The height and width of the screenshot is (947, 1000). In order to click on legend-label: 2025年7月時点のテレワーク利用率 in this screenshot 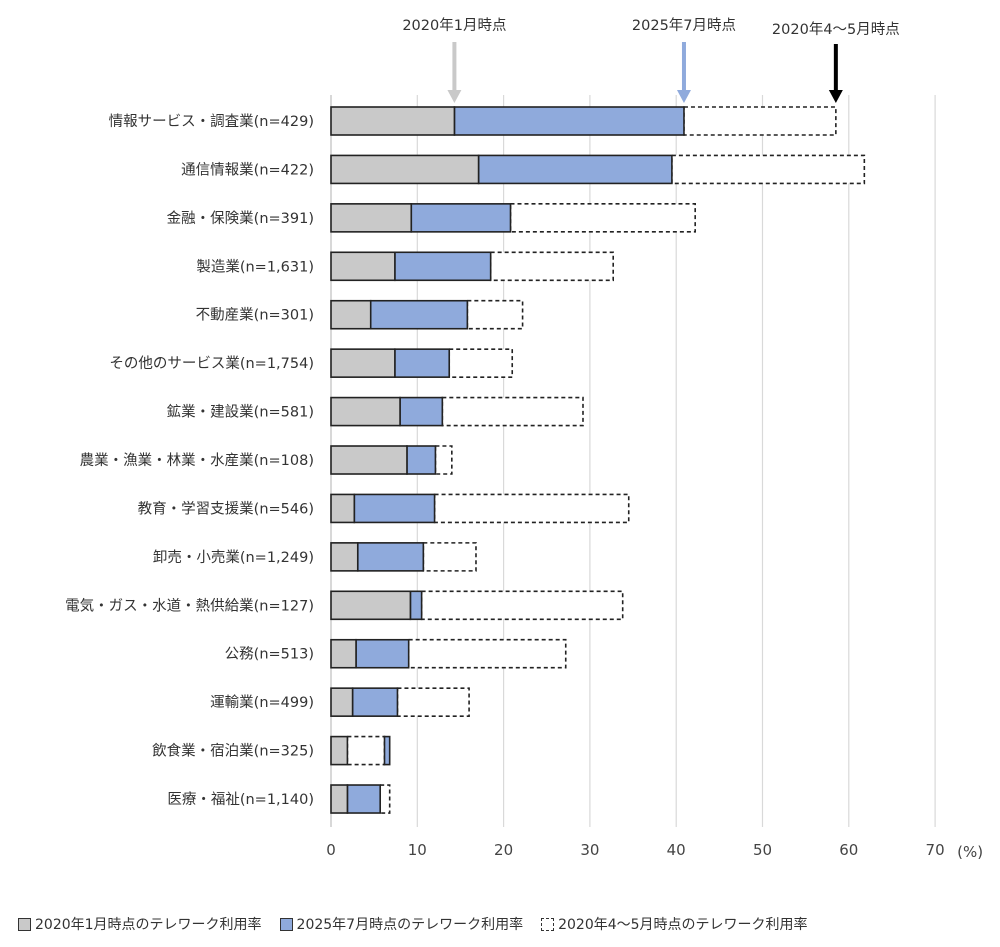, I will do `click(410, 925)`.